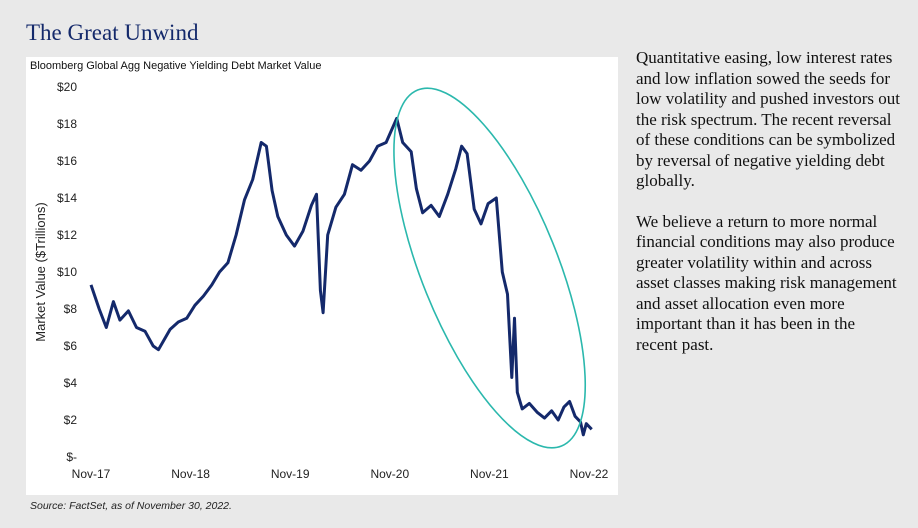 The height and width of the screenshot is (528, 918). I want to click on y-tick-label: $8, so click(71, 309).